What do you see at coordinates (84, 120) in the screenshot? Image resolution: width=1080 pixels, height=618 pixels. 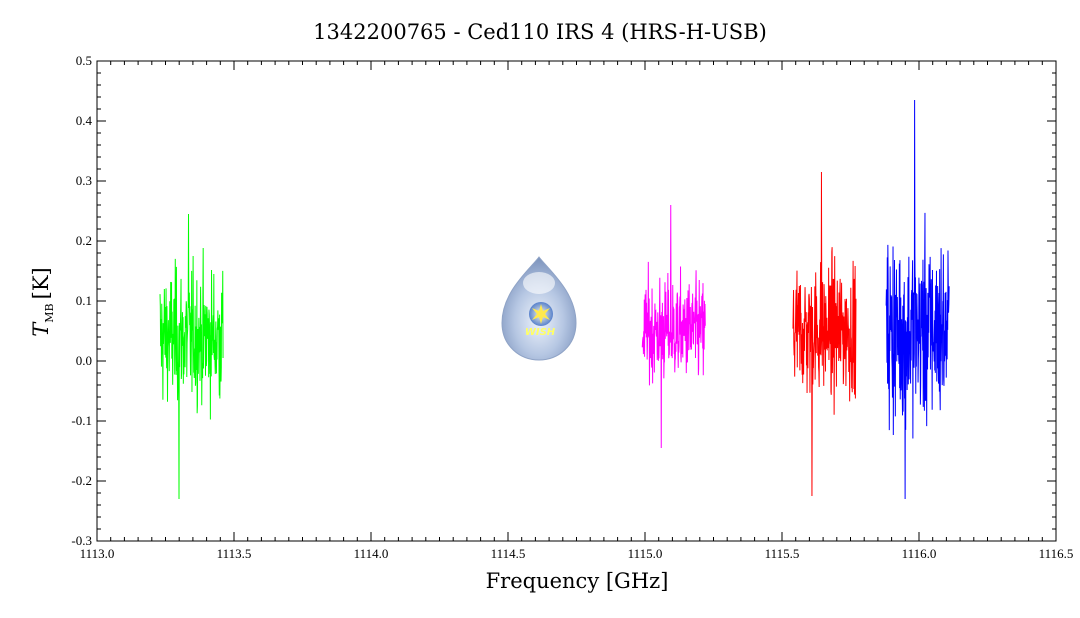 I see `y-tick-label: 0.4` at bounding box center [84, 120].